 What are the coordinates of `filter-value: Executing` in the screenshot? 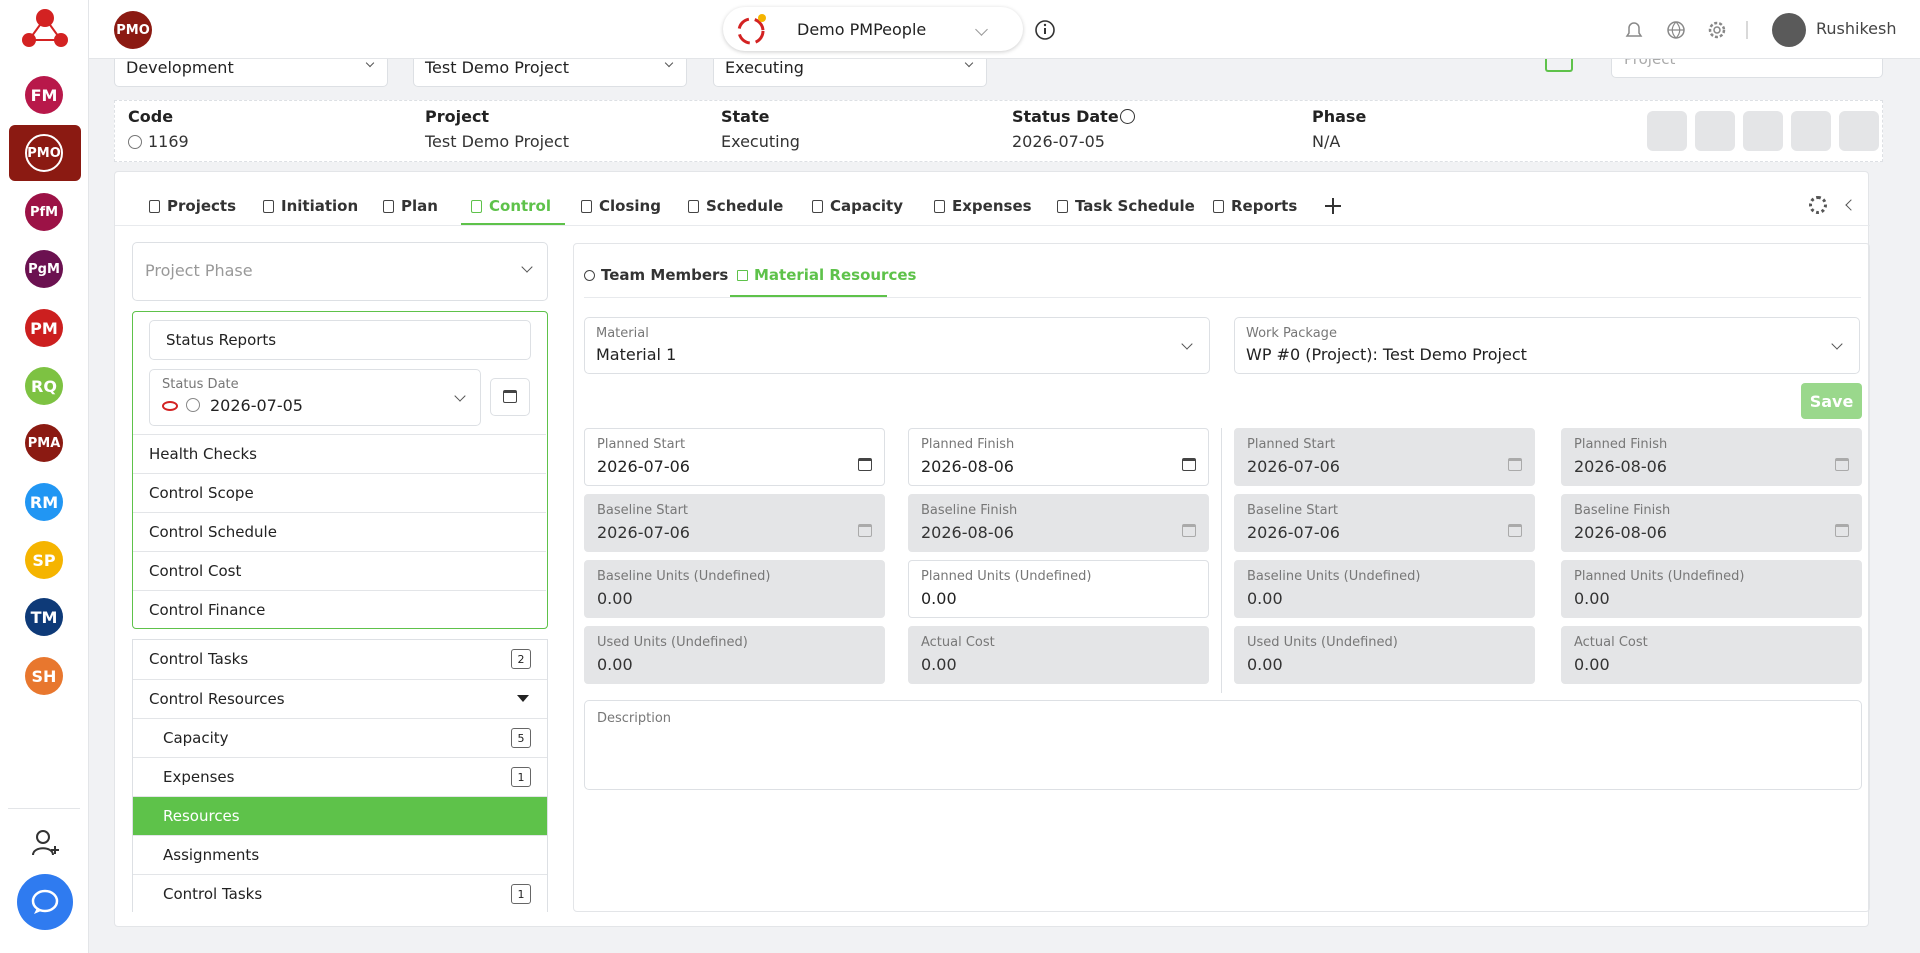 It's located at (764, 67).